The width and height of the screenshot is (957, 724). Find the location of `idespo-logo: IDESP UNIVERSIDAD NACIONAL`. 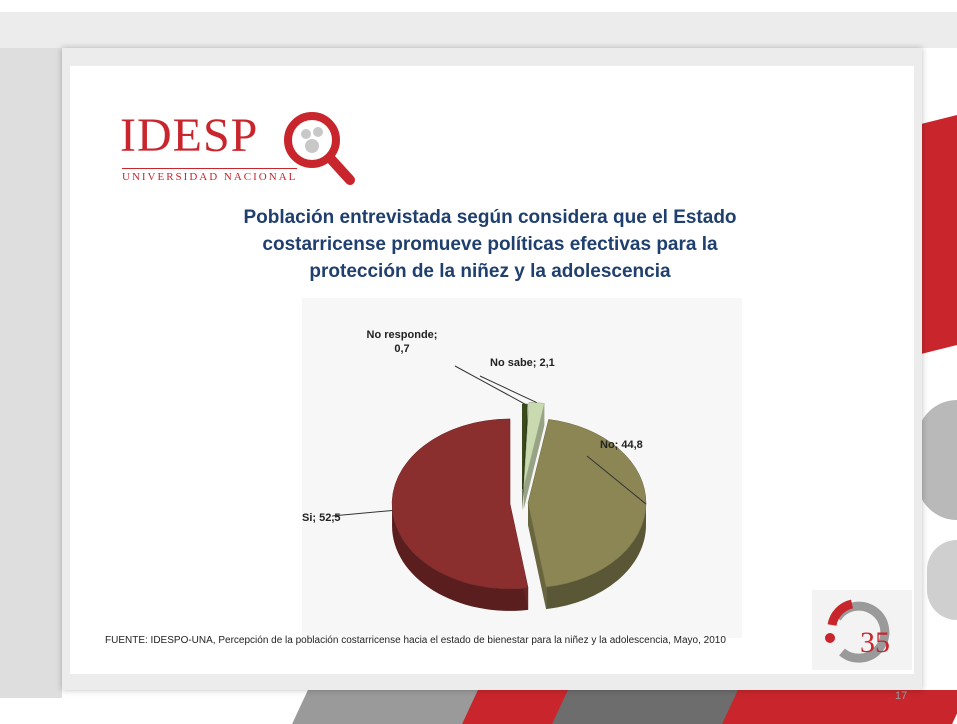

idespo-logo: IDESP UNIVERSIDAD NACIONAL is located at coordinates (245, 158).